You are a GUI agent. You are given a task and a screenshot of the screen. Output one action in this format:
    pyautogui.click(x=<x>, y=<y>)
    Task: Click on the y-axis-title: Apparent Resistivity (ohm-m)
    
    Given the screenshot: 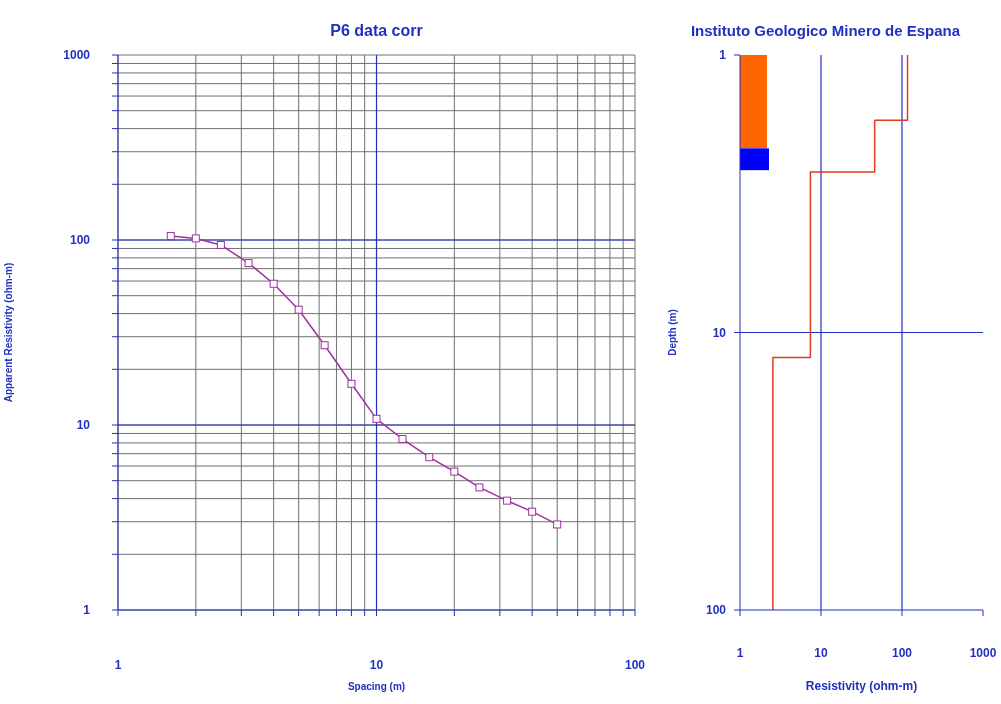 What is the action you would take?
    pyautogui.click(x=8, y=332)
    